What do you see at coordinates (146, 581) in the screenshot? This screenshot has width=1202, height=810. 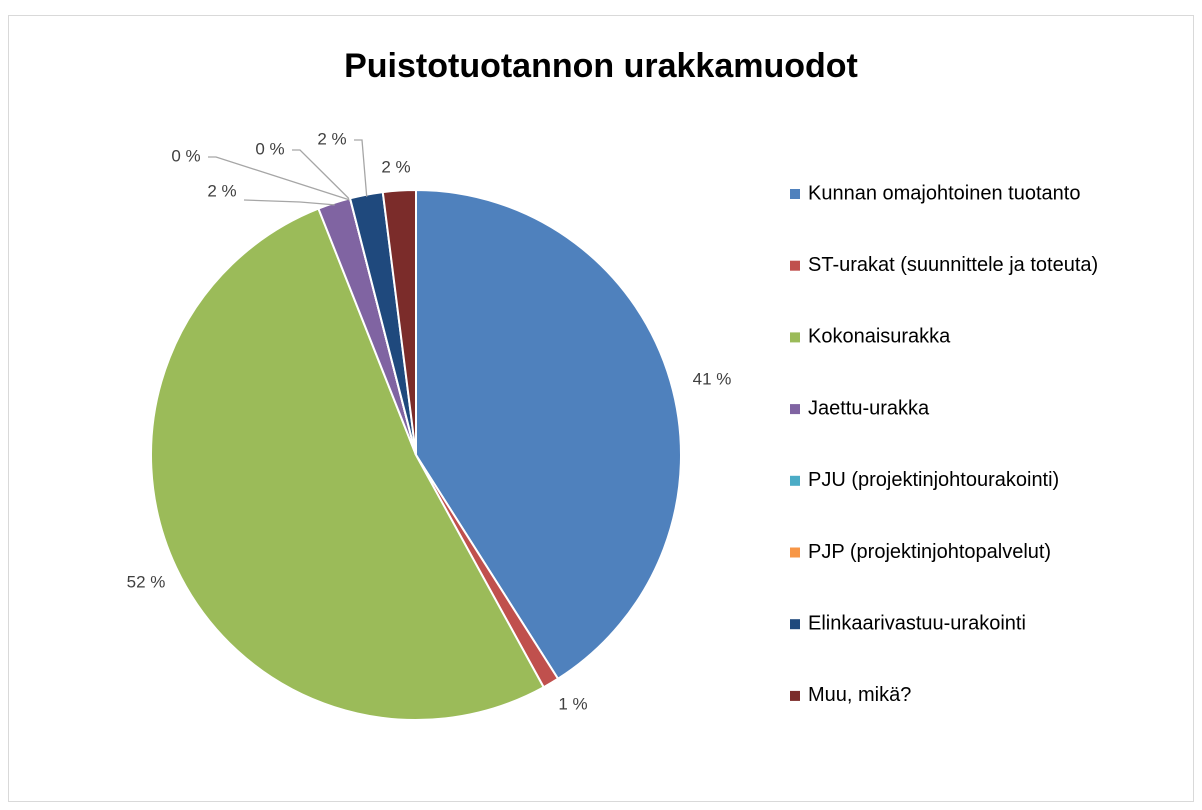 I see `data-label: 52 %` at bounding box center [146, 581].